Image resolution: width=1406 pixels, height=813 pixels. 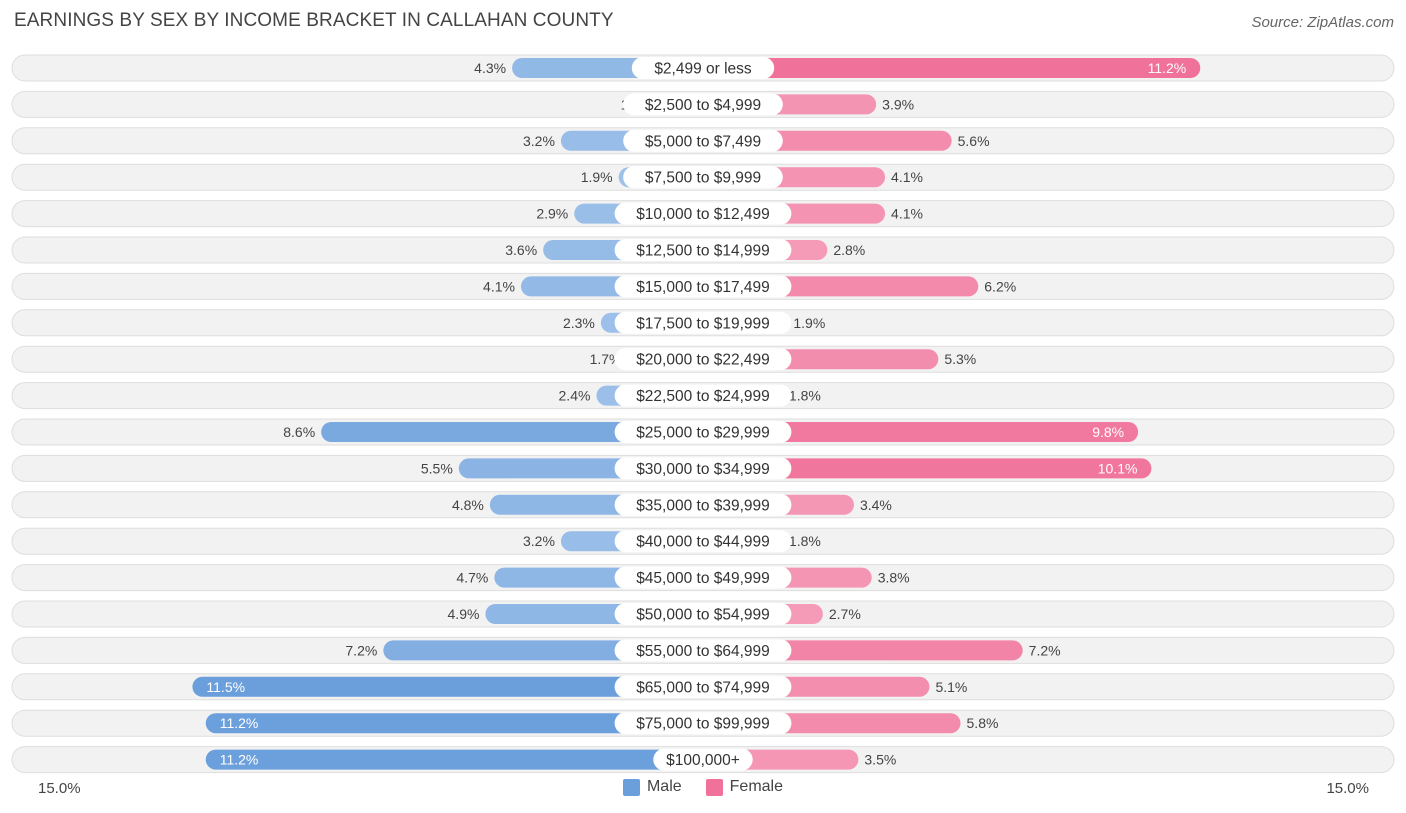 What do you see at coordinates (756, 786) in the screenshot?
I see `legend-label-female: Female` at bounding box center [756, 786].